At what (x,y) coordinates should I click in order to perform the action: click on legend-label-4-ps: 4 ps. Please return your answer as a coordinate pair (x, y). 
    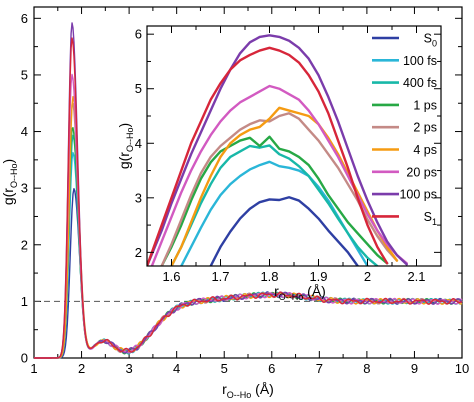
    Looking at the image, I should click on (425, 150).